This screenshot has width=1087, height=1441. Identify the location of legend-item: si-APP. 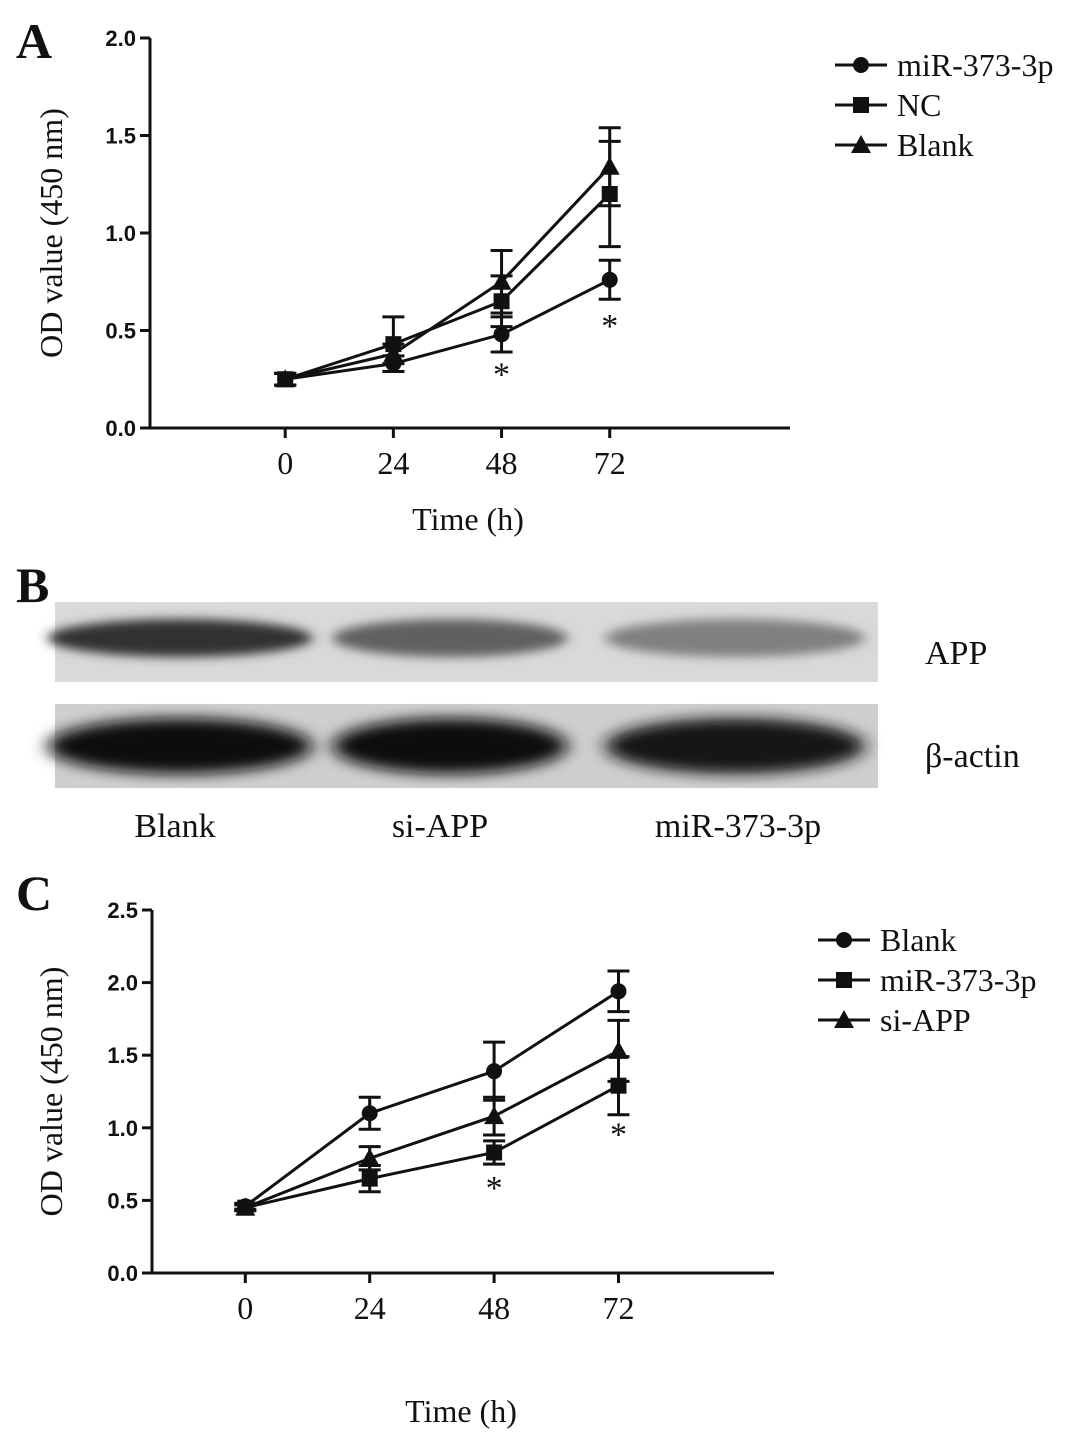
(894, 1020).